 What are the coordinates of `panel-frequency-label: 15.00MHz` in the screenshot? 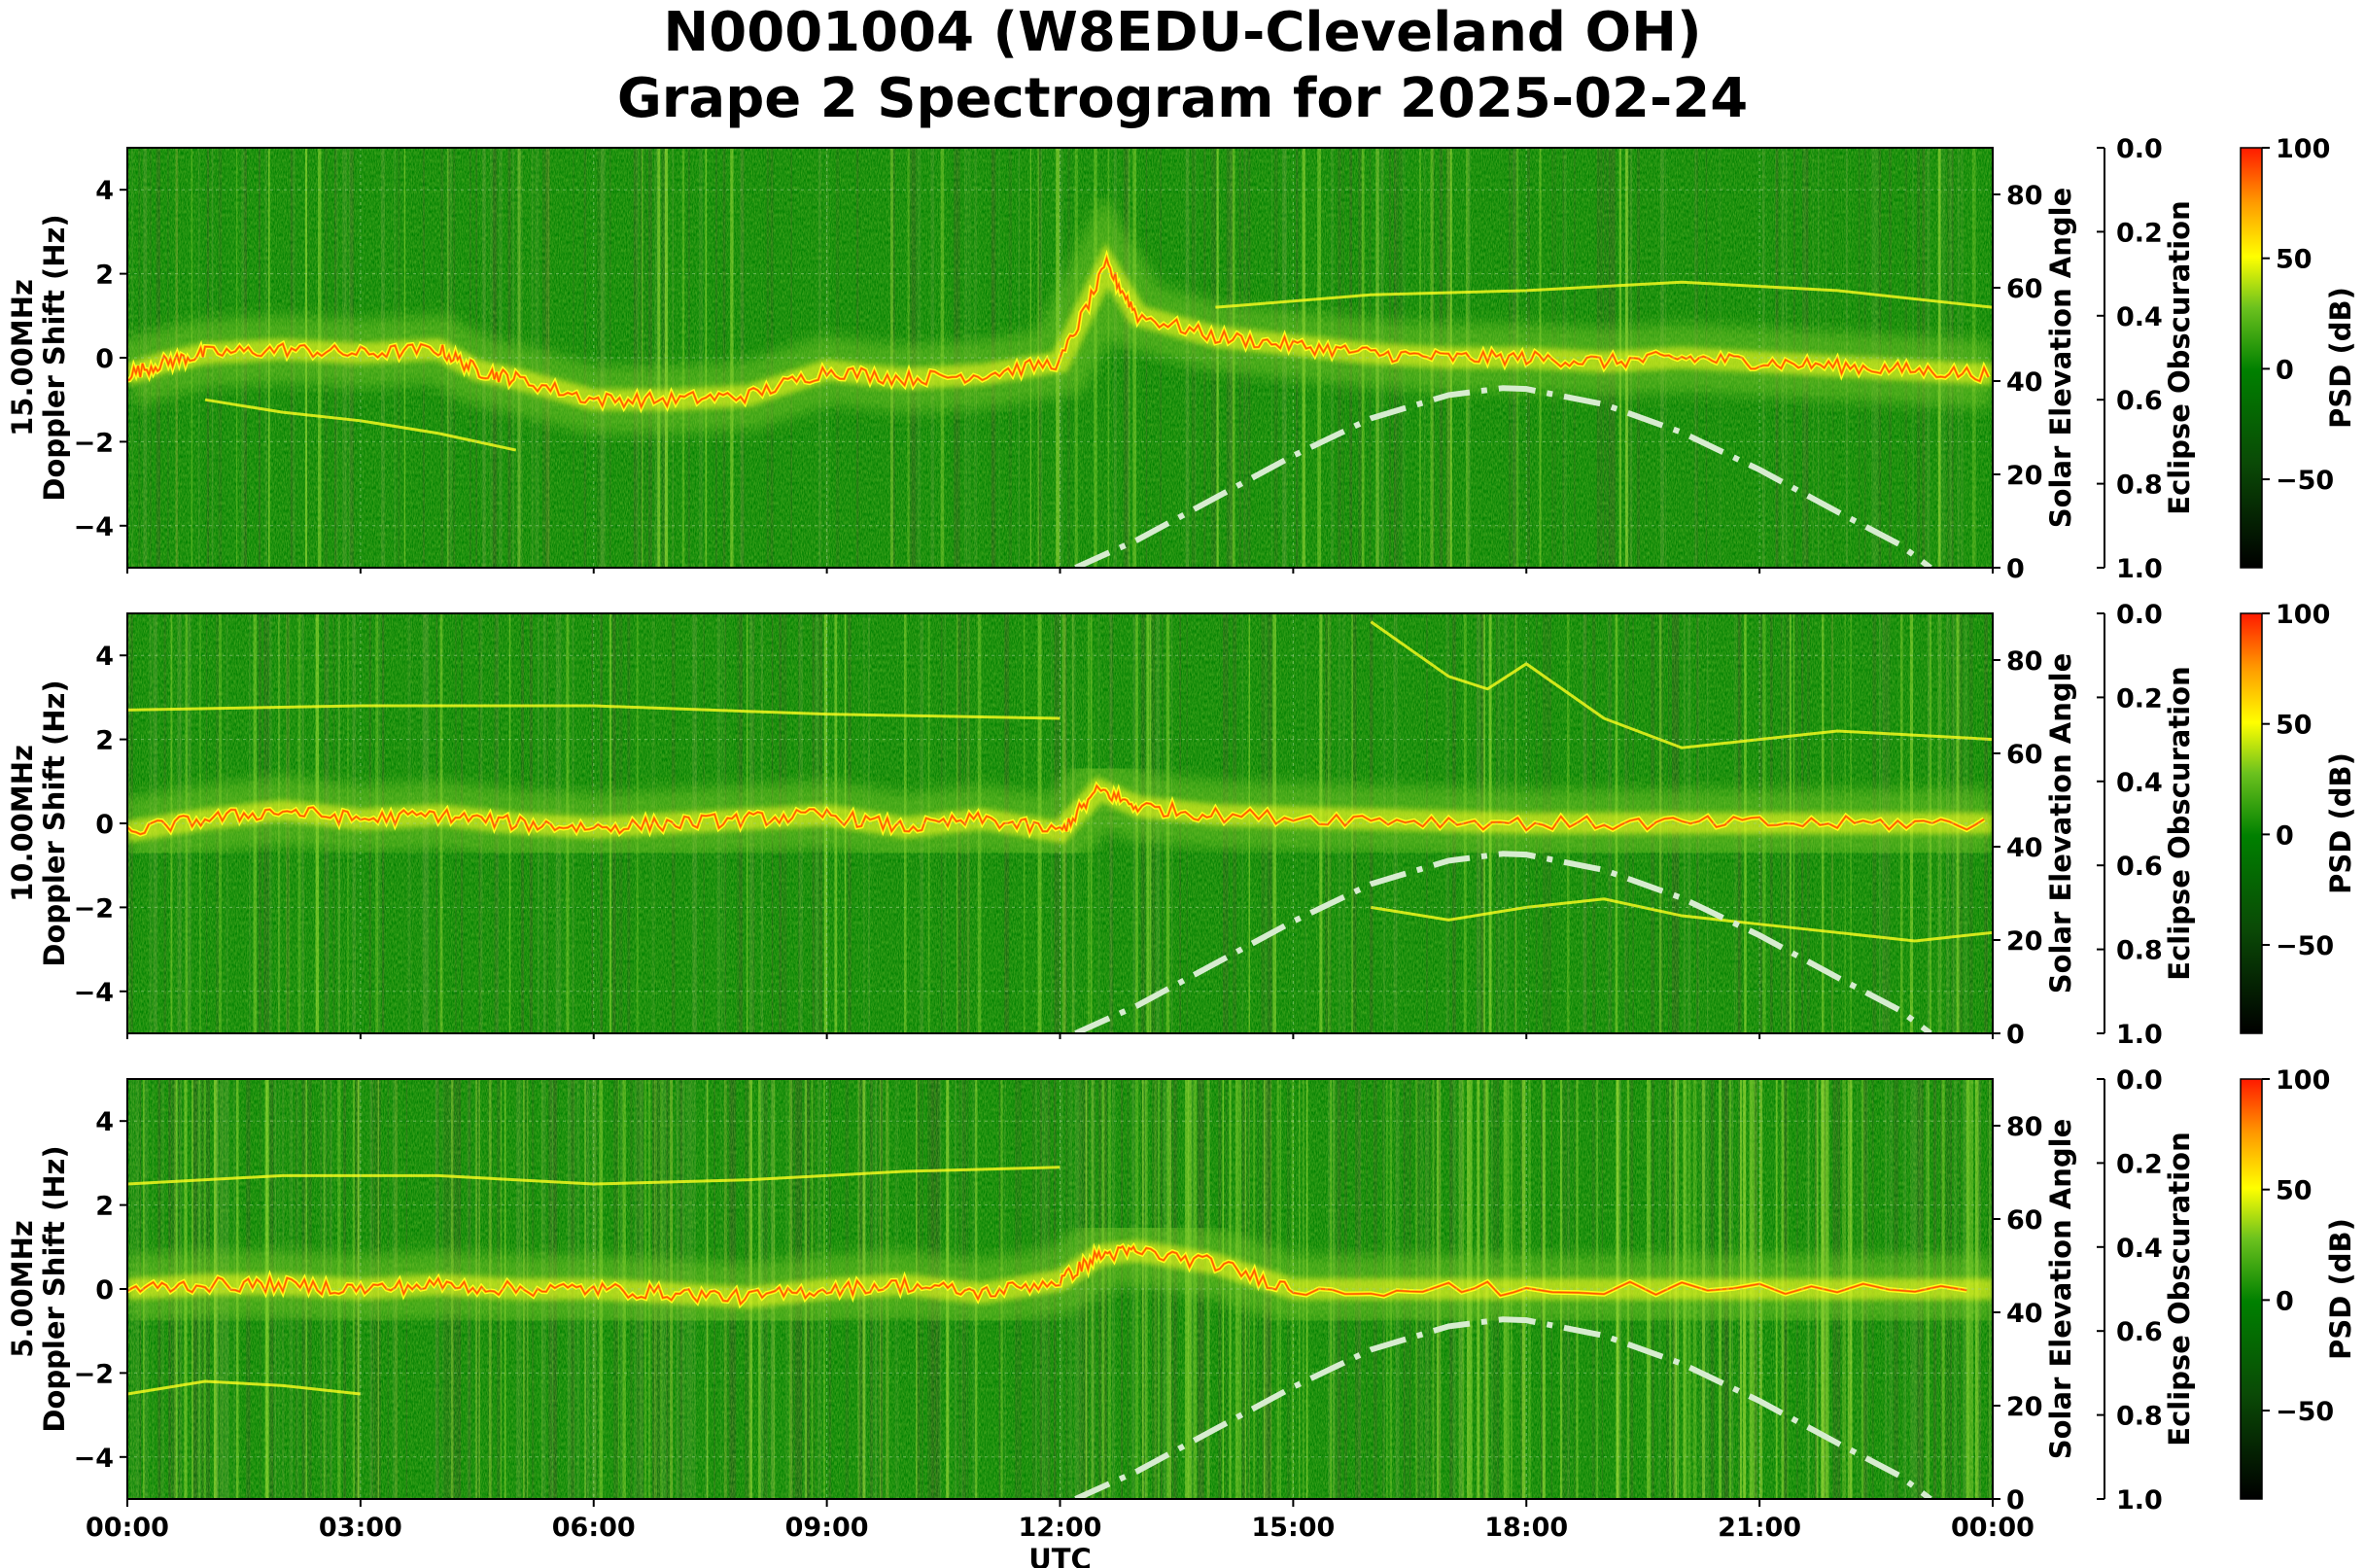 It's located at (22, 357).